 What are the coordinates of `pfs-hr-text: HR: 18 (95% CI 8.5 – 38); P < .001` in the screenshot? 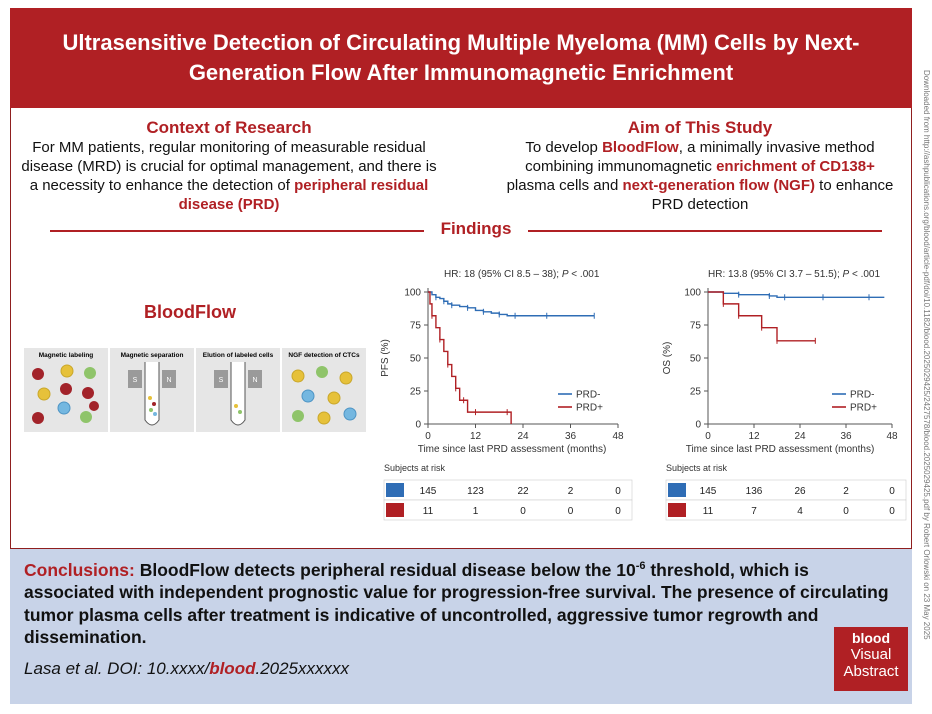 It's located at (522, 274).